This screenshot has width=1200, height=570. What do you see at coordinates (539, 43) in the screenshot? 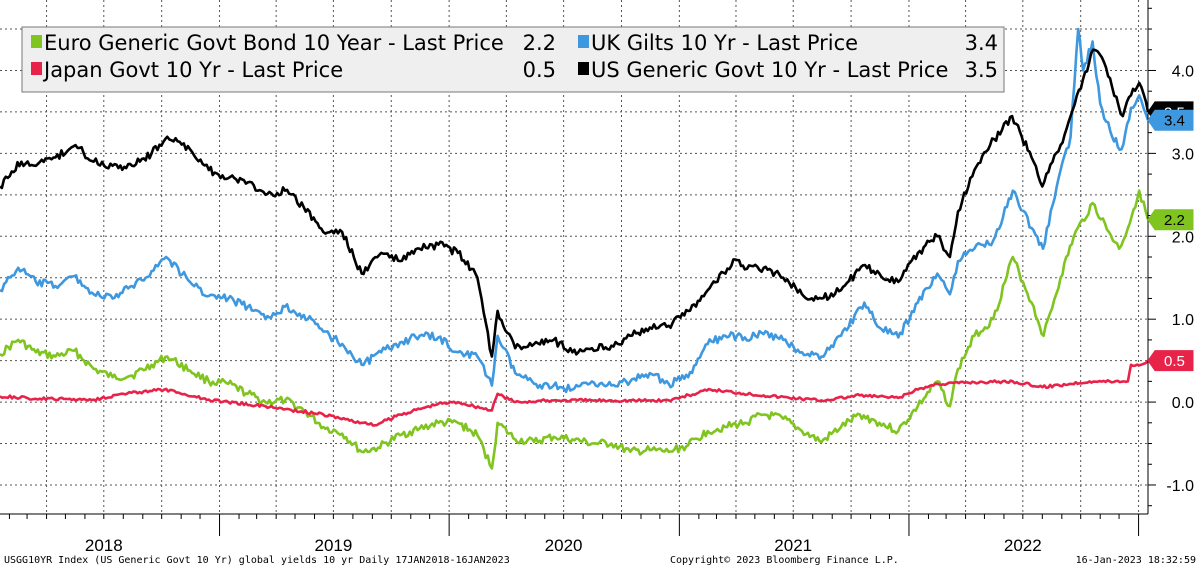
I see `legend-value-euro: 2.2` at bounding box center [539, 43].